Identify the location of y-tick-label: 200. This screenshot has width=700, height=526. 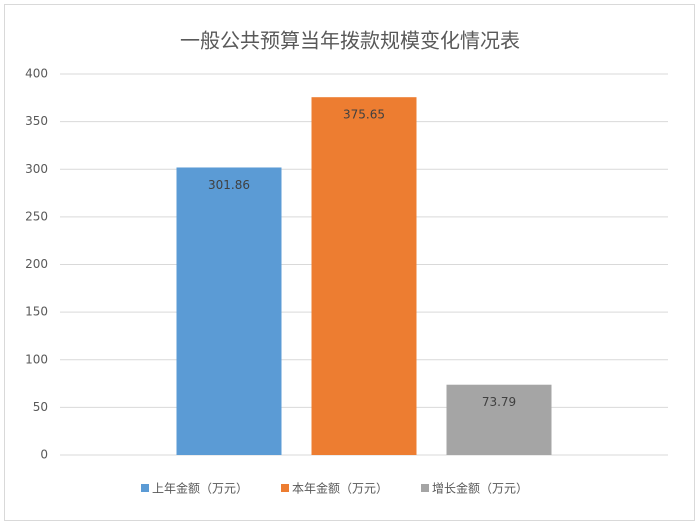
(36, 264).